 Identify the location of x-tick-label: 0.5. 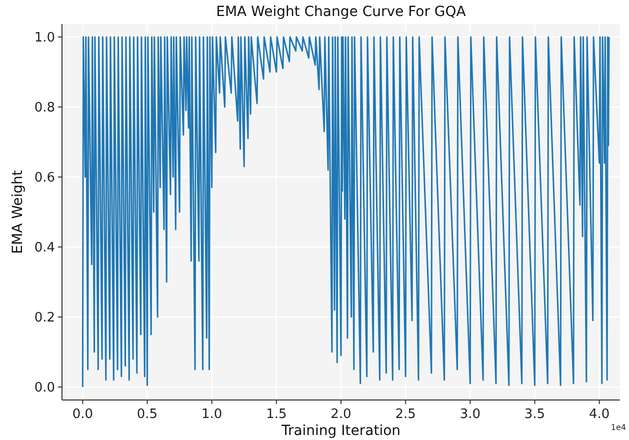
(147, 414).